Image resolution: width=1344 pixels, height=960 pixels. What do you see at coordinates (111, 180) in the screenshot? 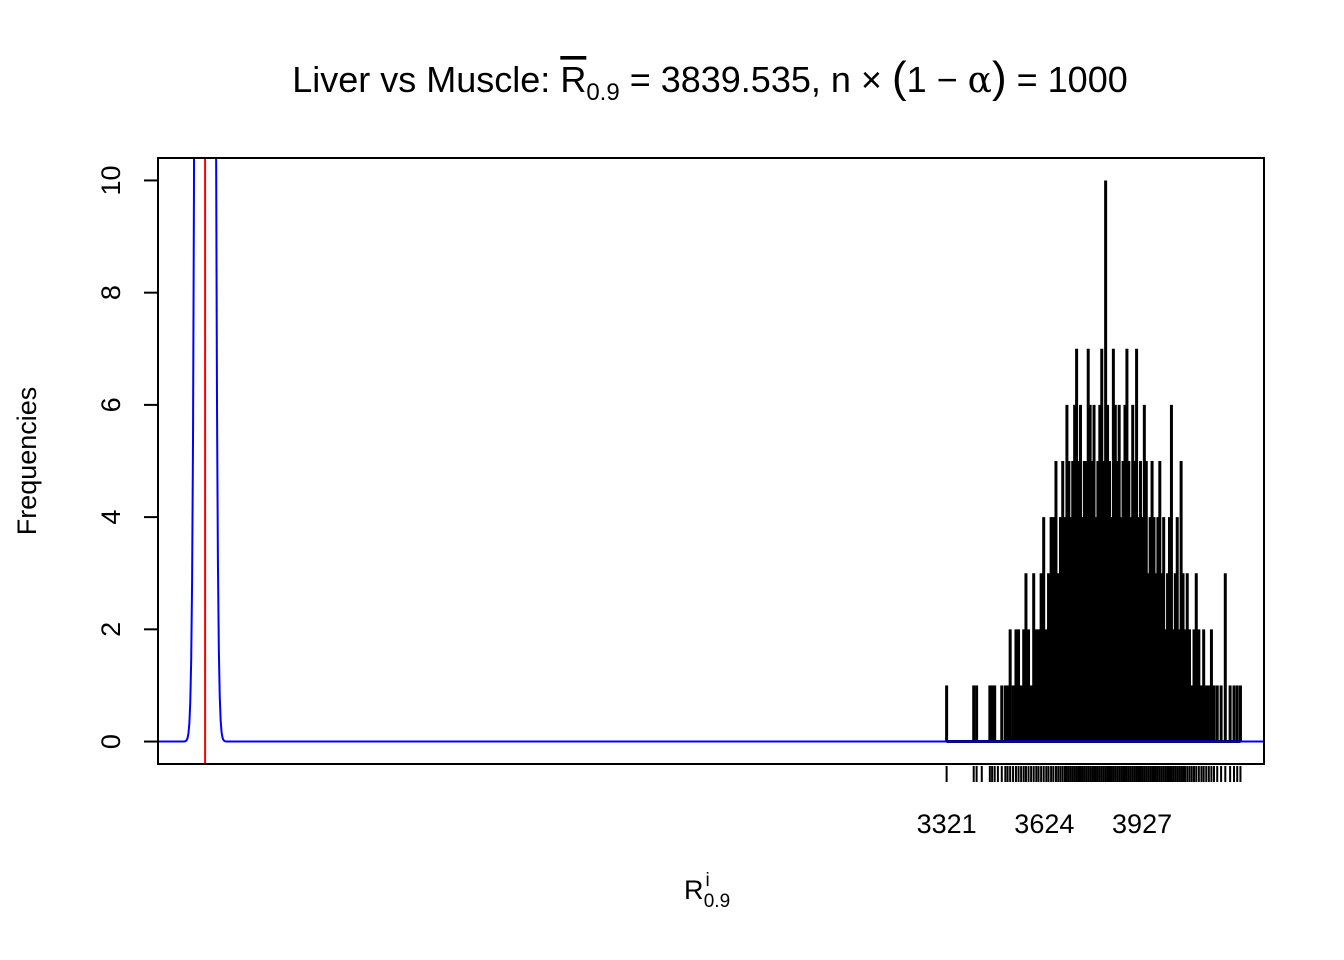
I see `y-tick-label: 10` at bounding box center [111, 180].